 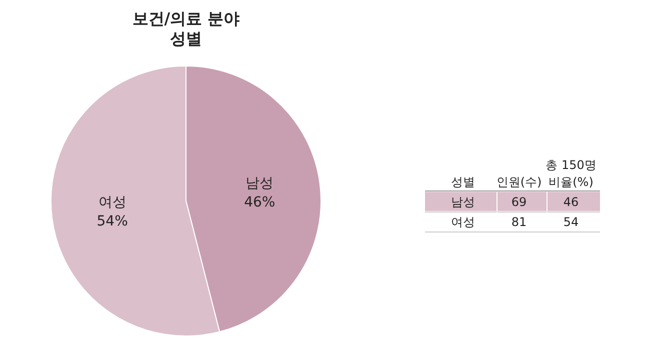 What do you see at coordinates (260, 202) in the screenshot?
I see `data-label: 46%` at bounding box center [260, 202].